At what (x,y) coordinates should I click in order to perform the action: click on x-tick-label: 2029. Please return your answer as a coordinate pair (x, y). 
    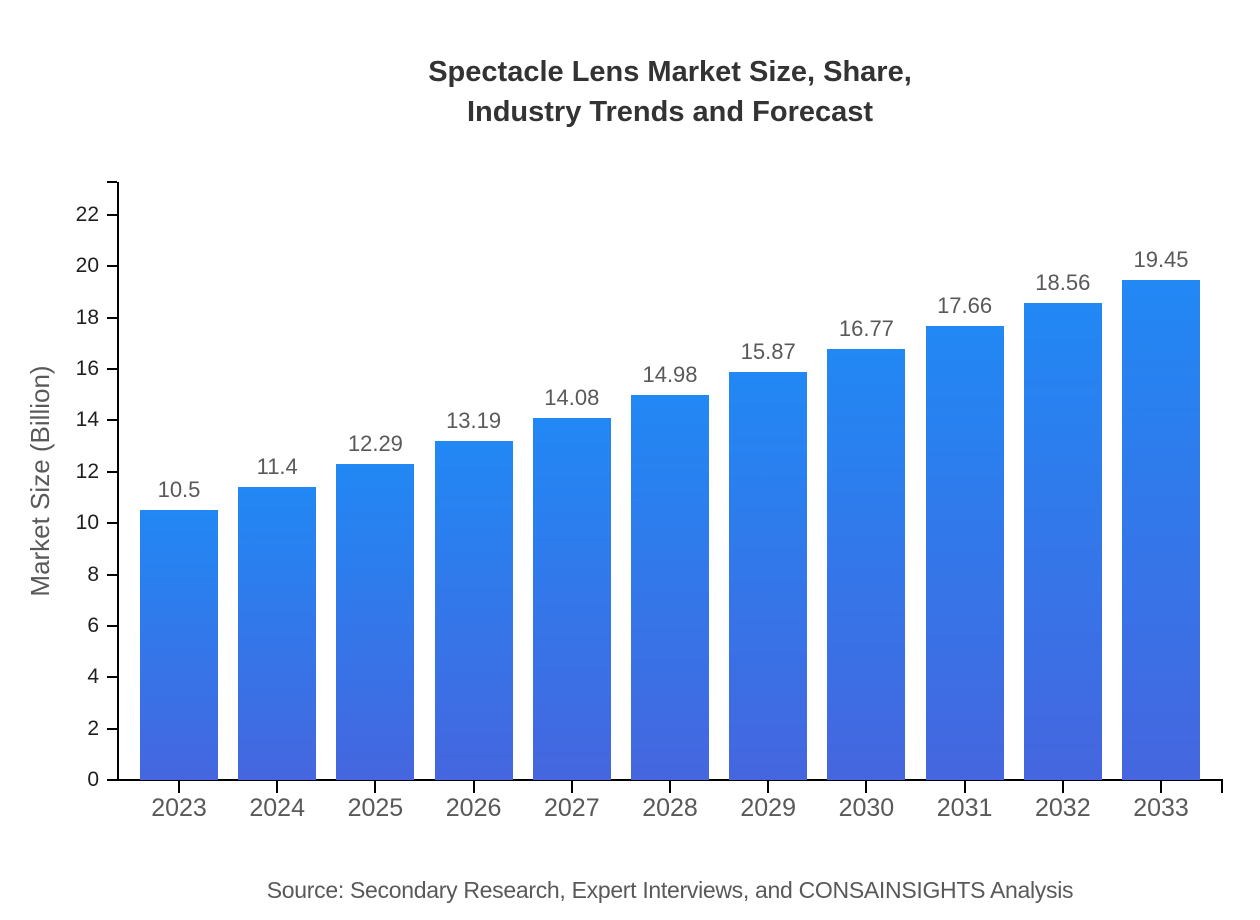
    Looking at the image, I should click on (768, 808).